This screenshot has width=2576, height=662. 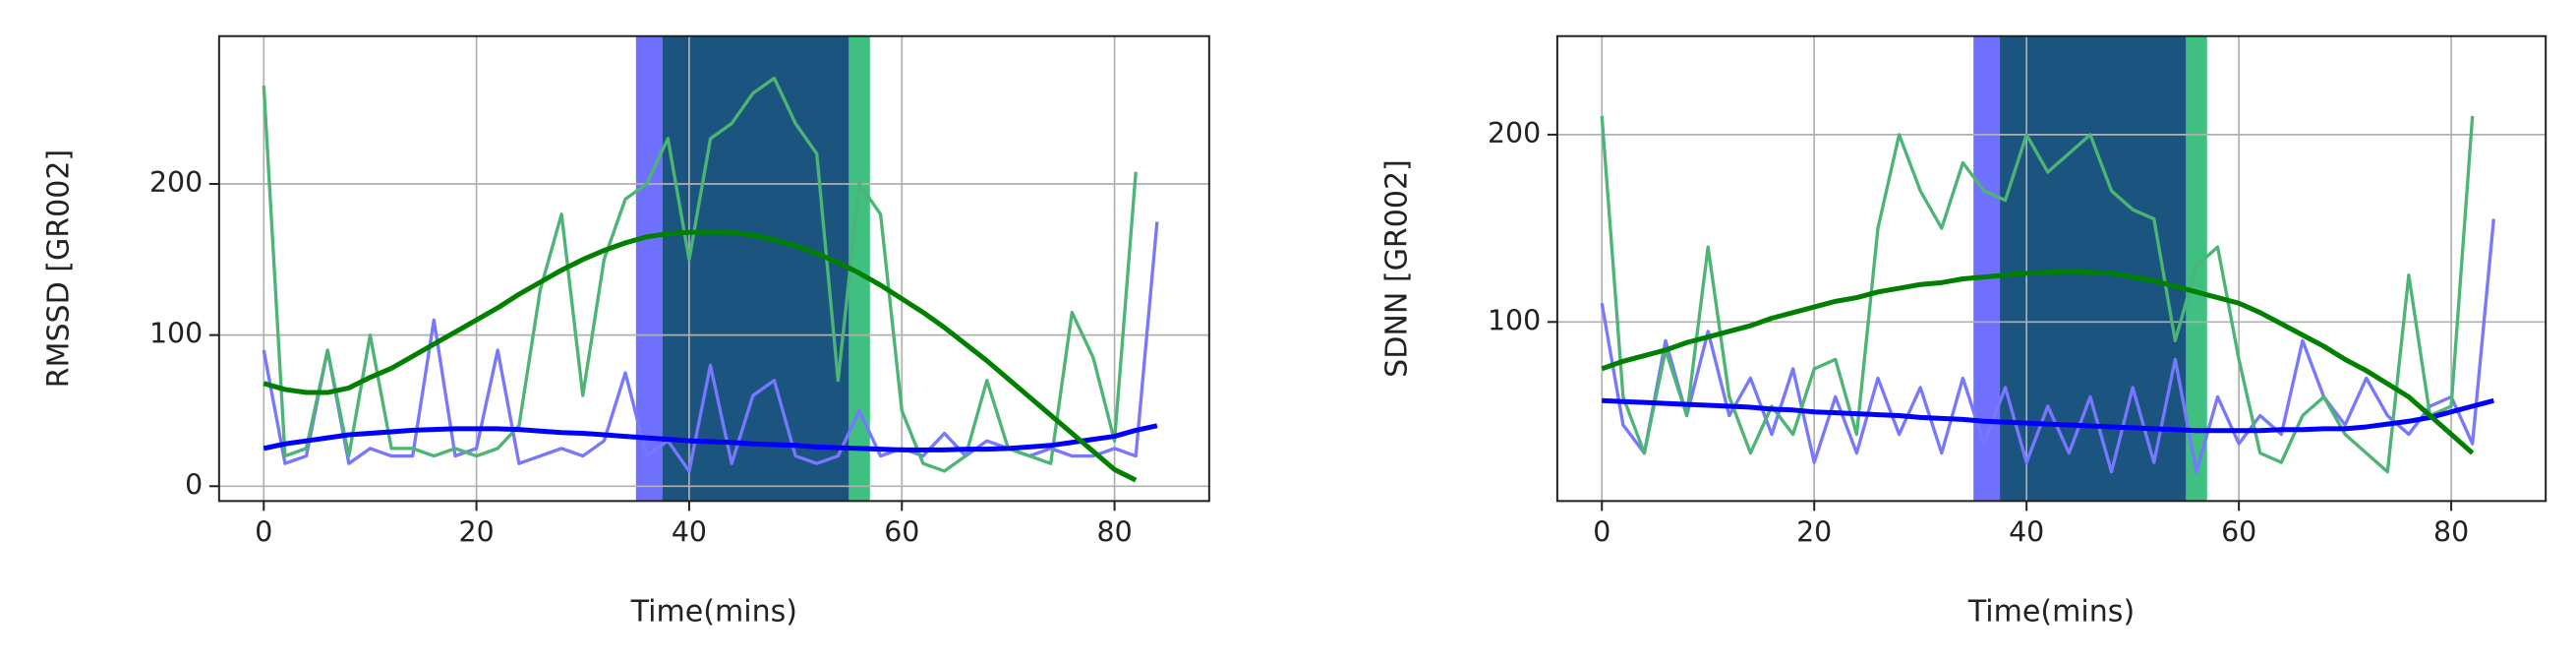 I want to click on y-tick-label: 0, so click(x=194, y=484).